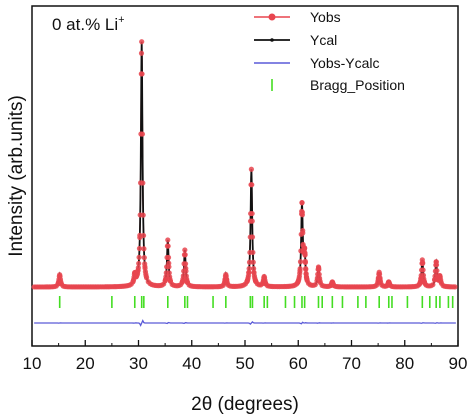  What do you see at coordinates (345, 63) in the screenshot?
I see `legend-label-difference: Yobs-Ycalc` at bounding box center [345, 63].